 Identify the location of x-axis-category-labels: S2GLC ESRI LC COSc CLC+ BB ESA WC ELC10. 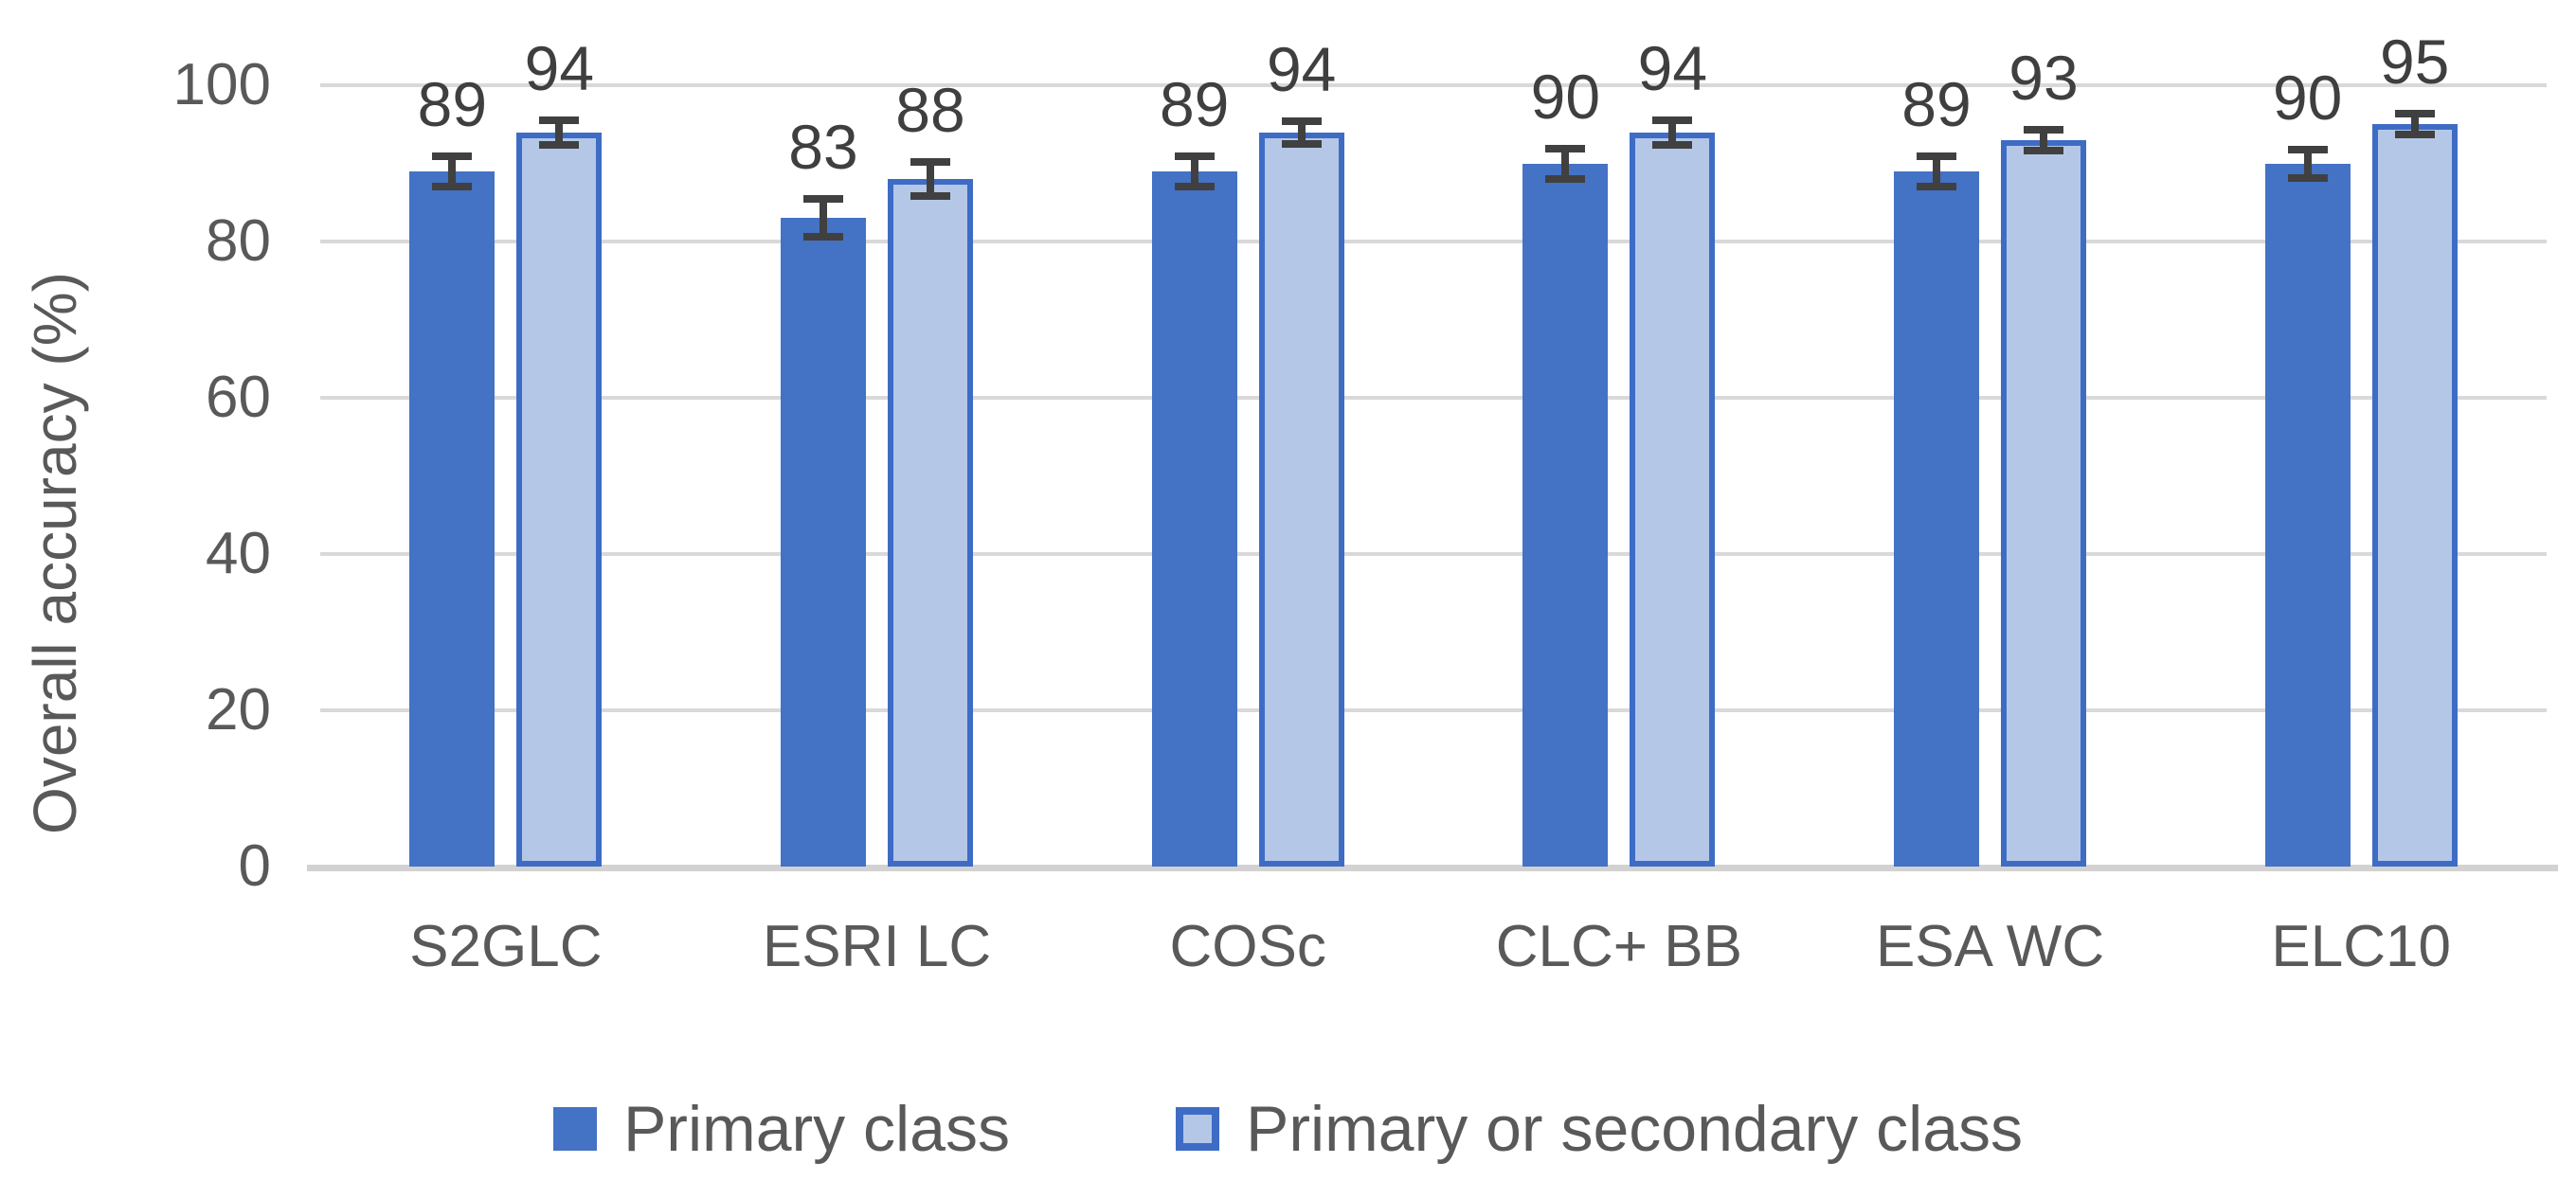
(1433, 946).